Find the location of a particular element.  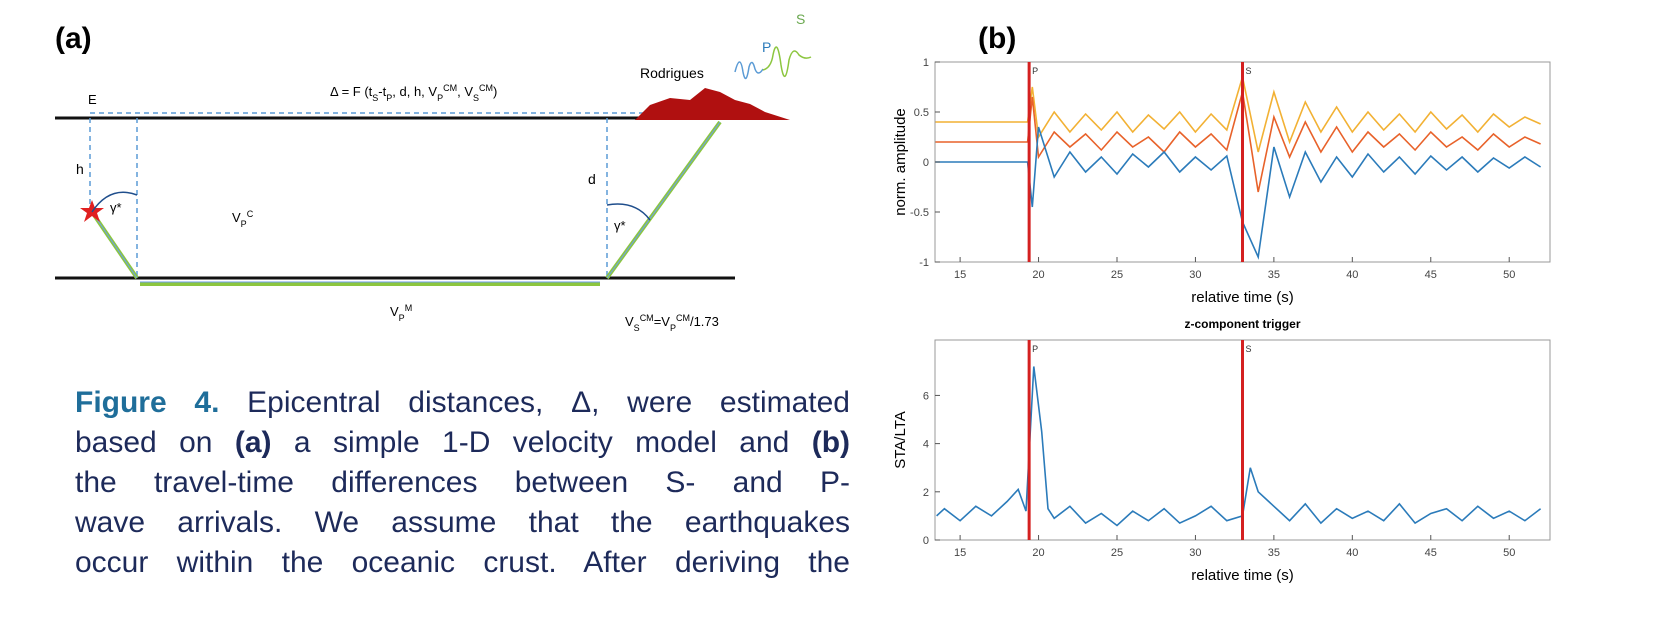

text-part: , d, h, V is located at coordinates (414, 91).